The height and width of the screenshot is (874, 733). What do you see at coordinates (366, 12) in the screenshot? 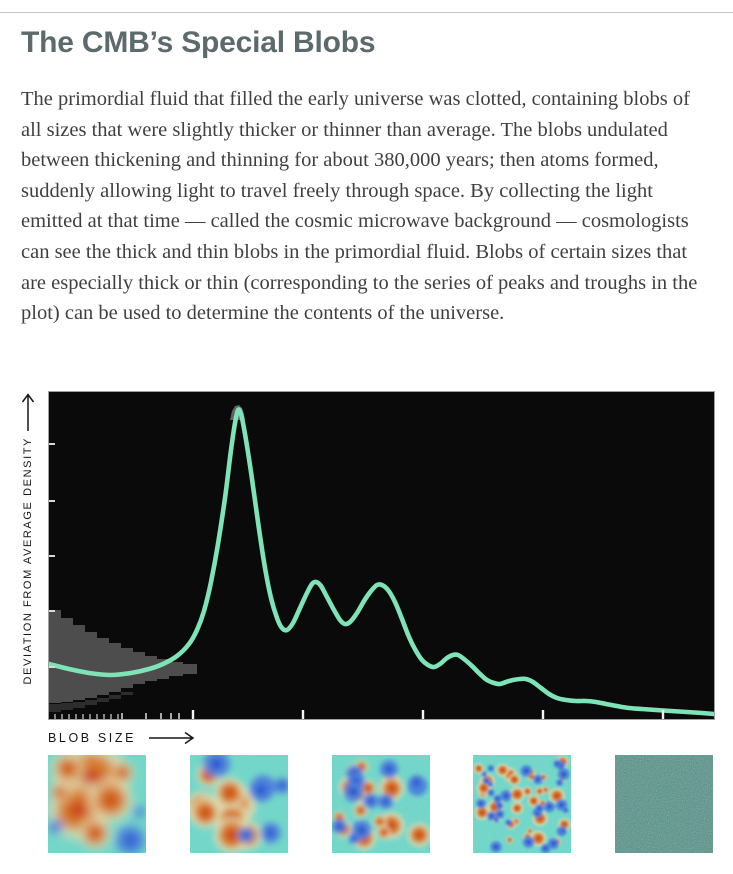
I see `top-divider` at bounding box center [366, 12].